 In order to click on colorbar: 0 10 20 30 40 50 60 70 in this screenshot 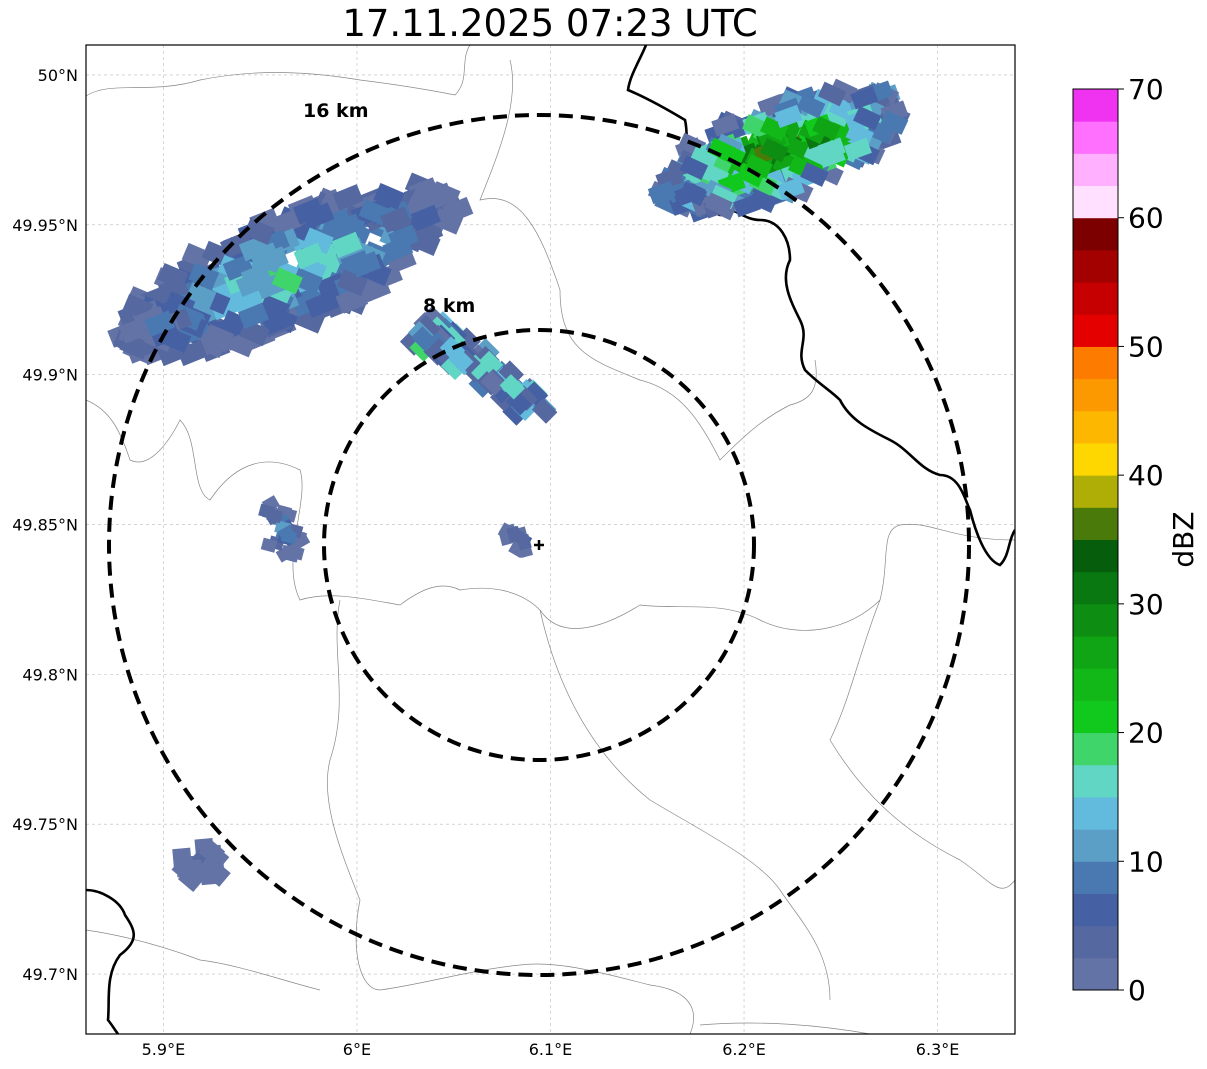, I will do `click(1118, 540)`.